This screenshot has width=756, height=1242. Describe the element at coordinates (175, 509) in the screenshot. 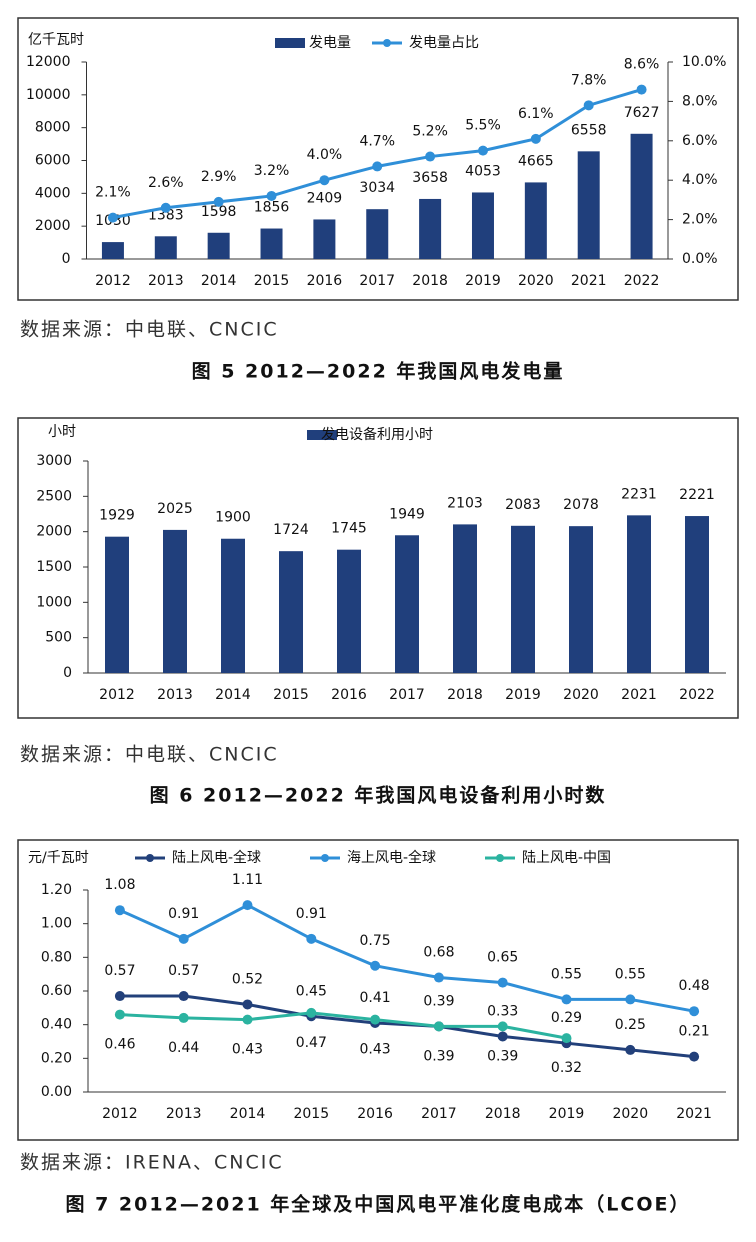

I see `data-label: 2025` at that location.